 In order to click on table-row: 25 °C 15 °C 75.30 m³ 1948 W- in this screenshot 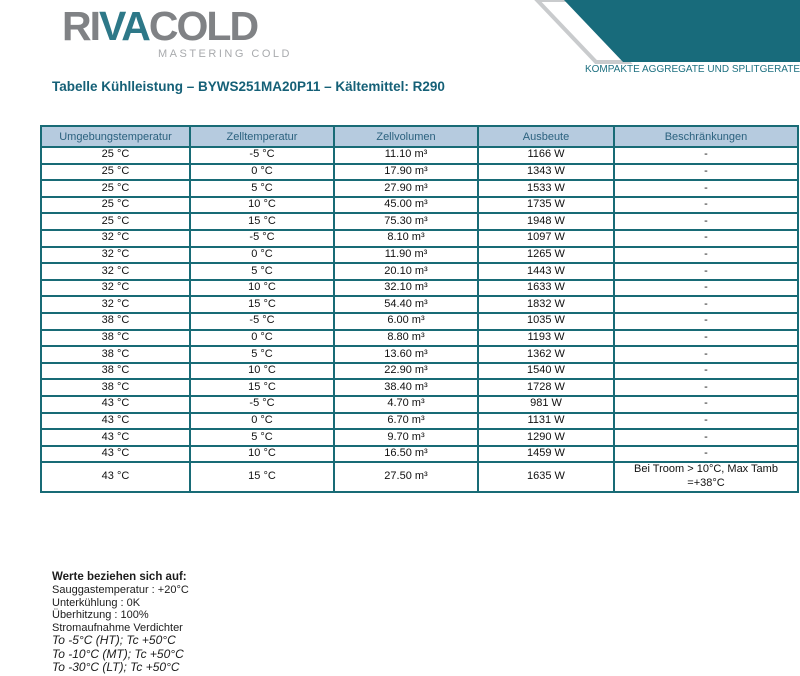, I will do `click(419, 221)`.